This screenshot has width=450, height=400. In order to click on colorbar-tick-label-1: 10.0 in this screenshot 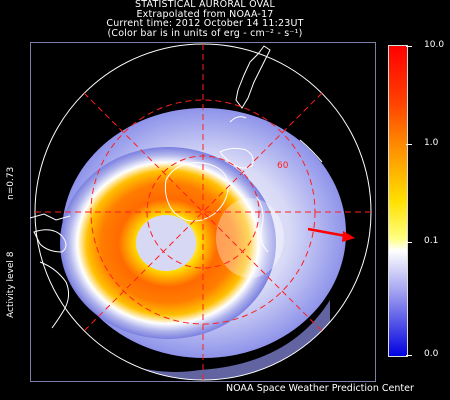, I will do `click(434, 45)`.